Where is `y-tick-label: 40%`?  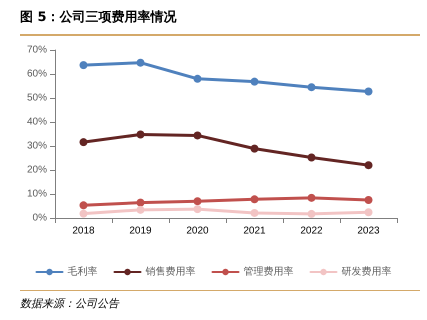
y-tick-label: 40% is located at coordinates (37, 122).